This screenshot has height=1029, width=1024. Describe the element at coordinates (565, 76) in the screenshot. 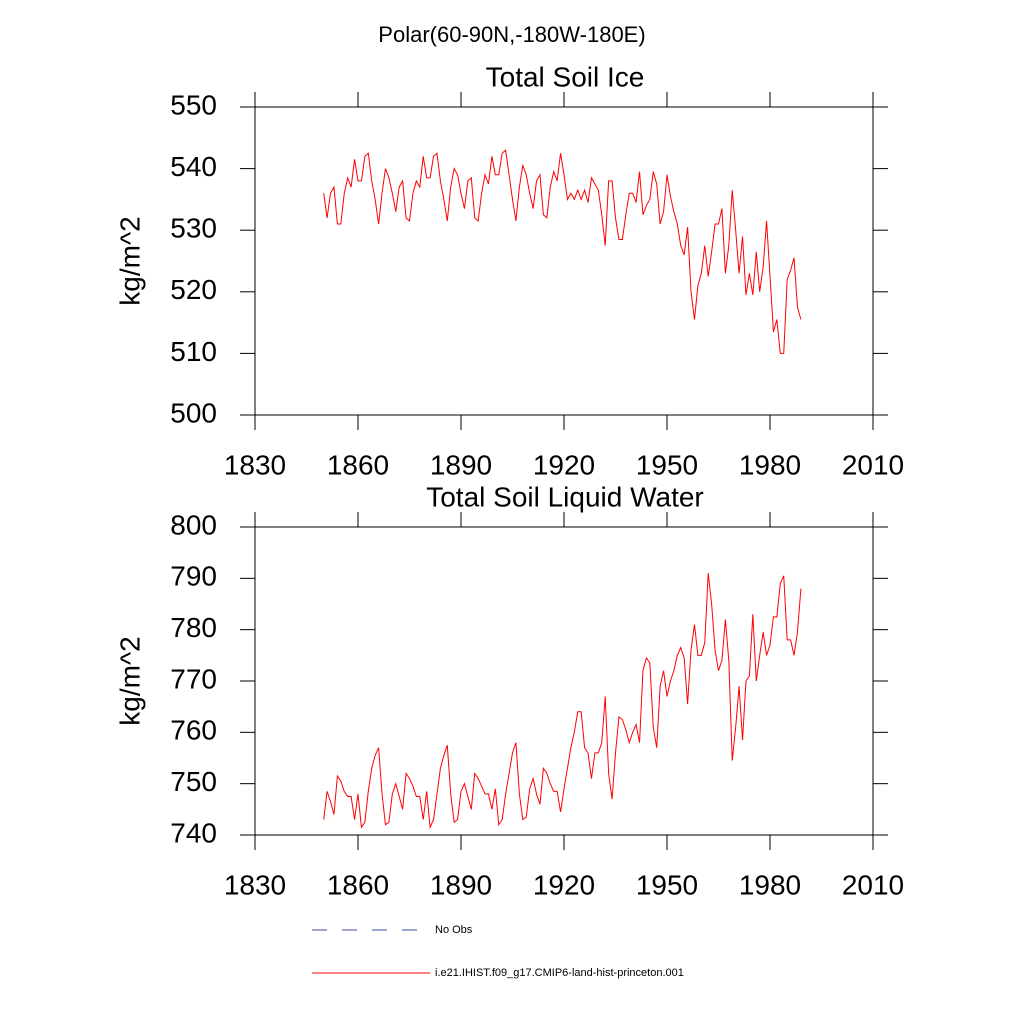

I see `subplot-title: Total Soil Ice` at that location.